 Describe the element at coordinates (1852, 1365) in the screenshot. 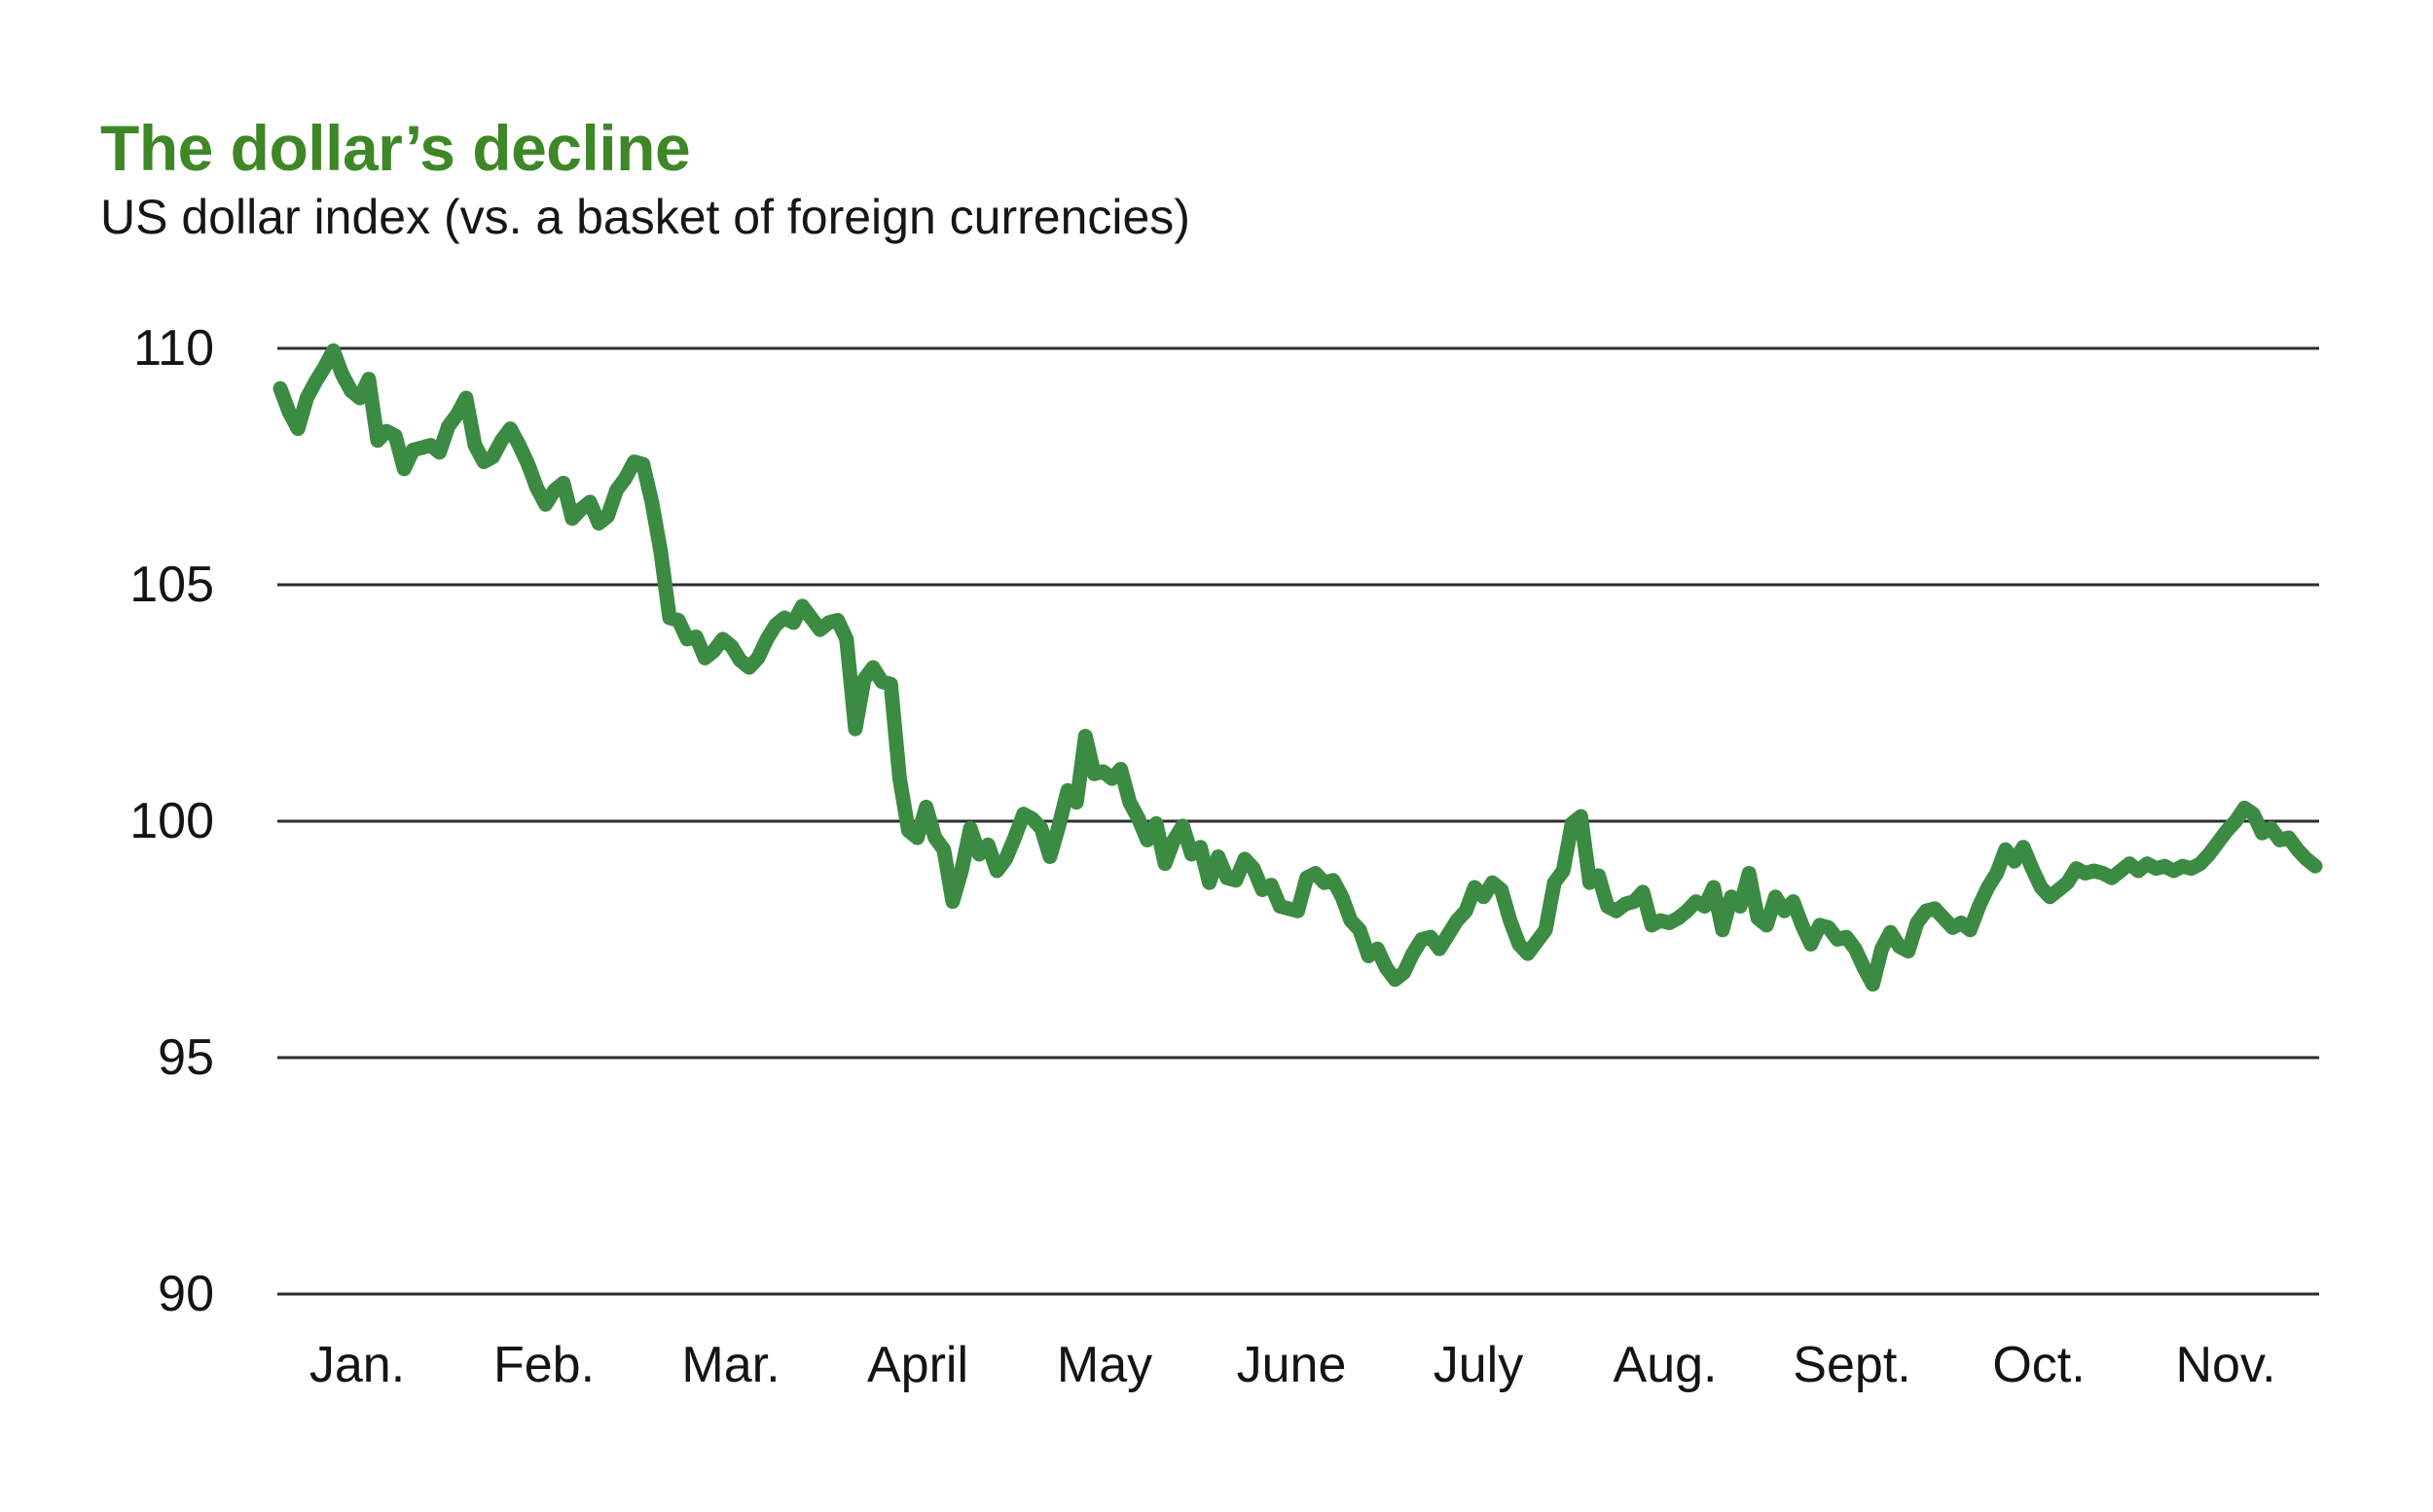

I see `x-tick-label-sept: Sept.` at that location.